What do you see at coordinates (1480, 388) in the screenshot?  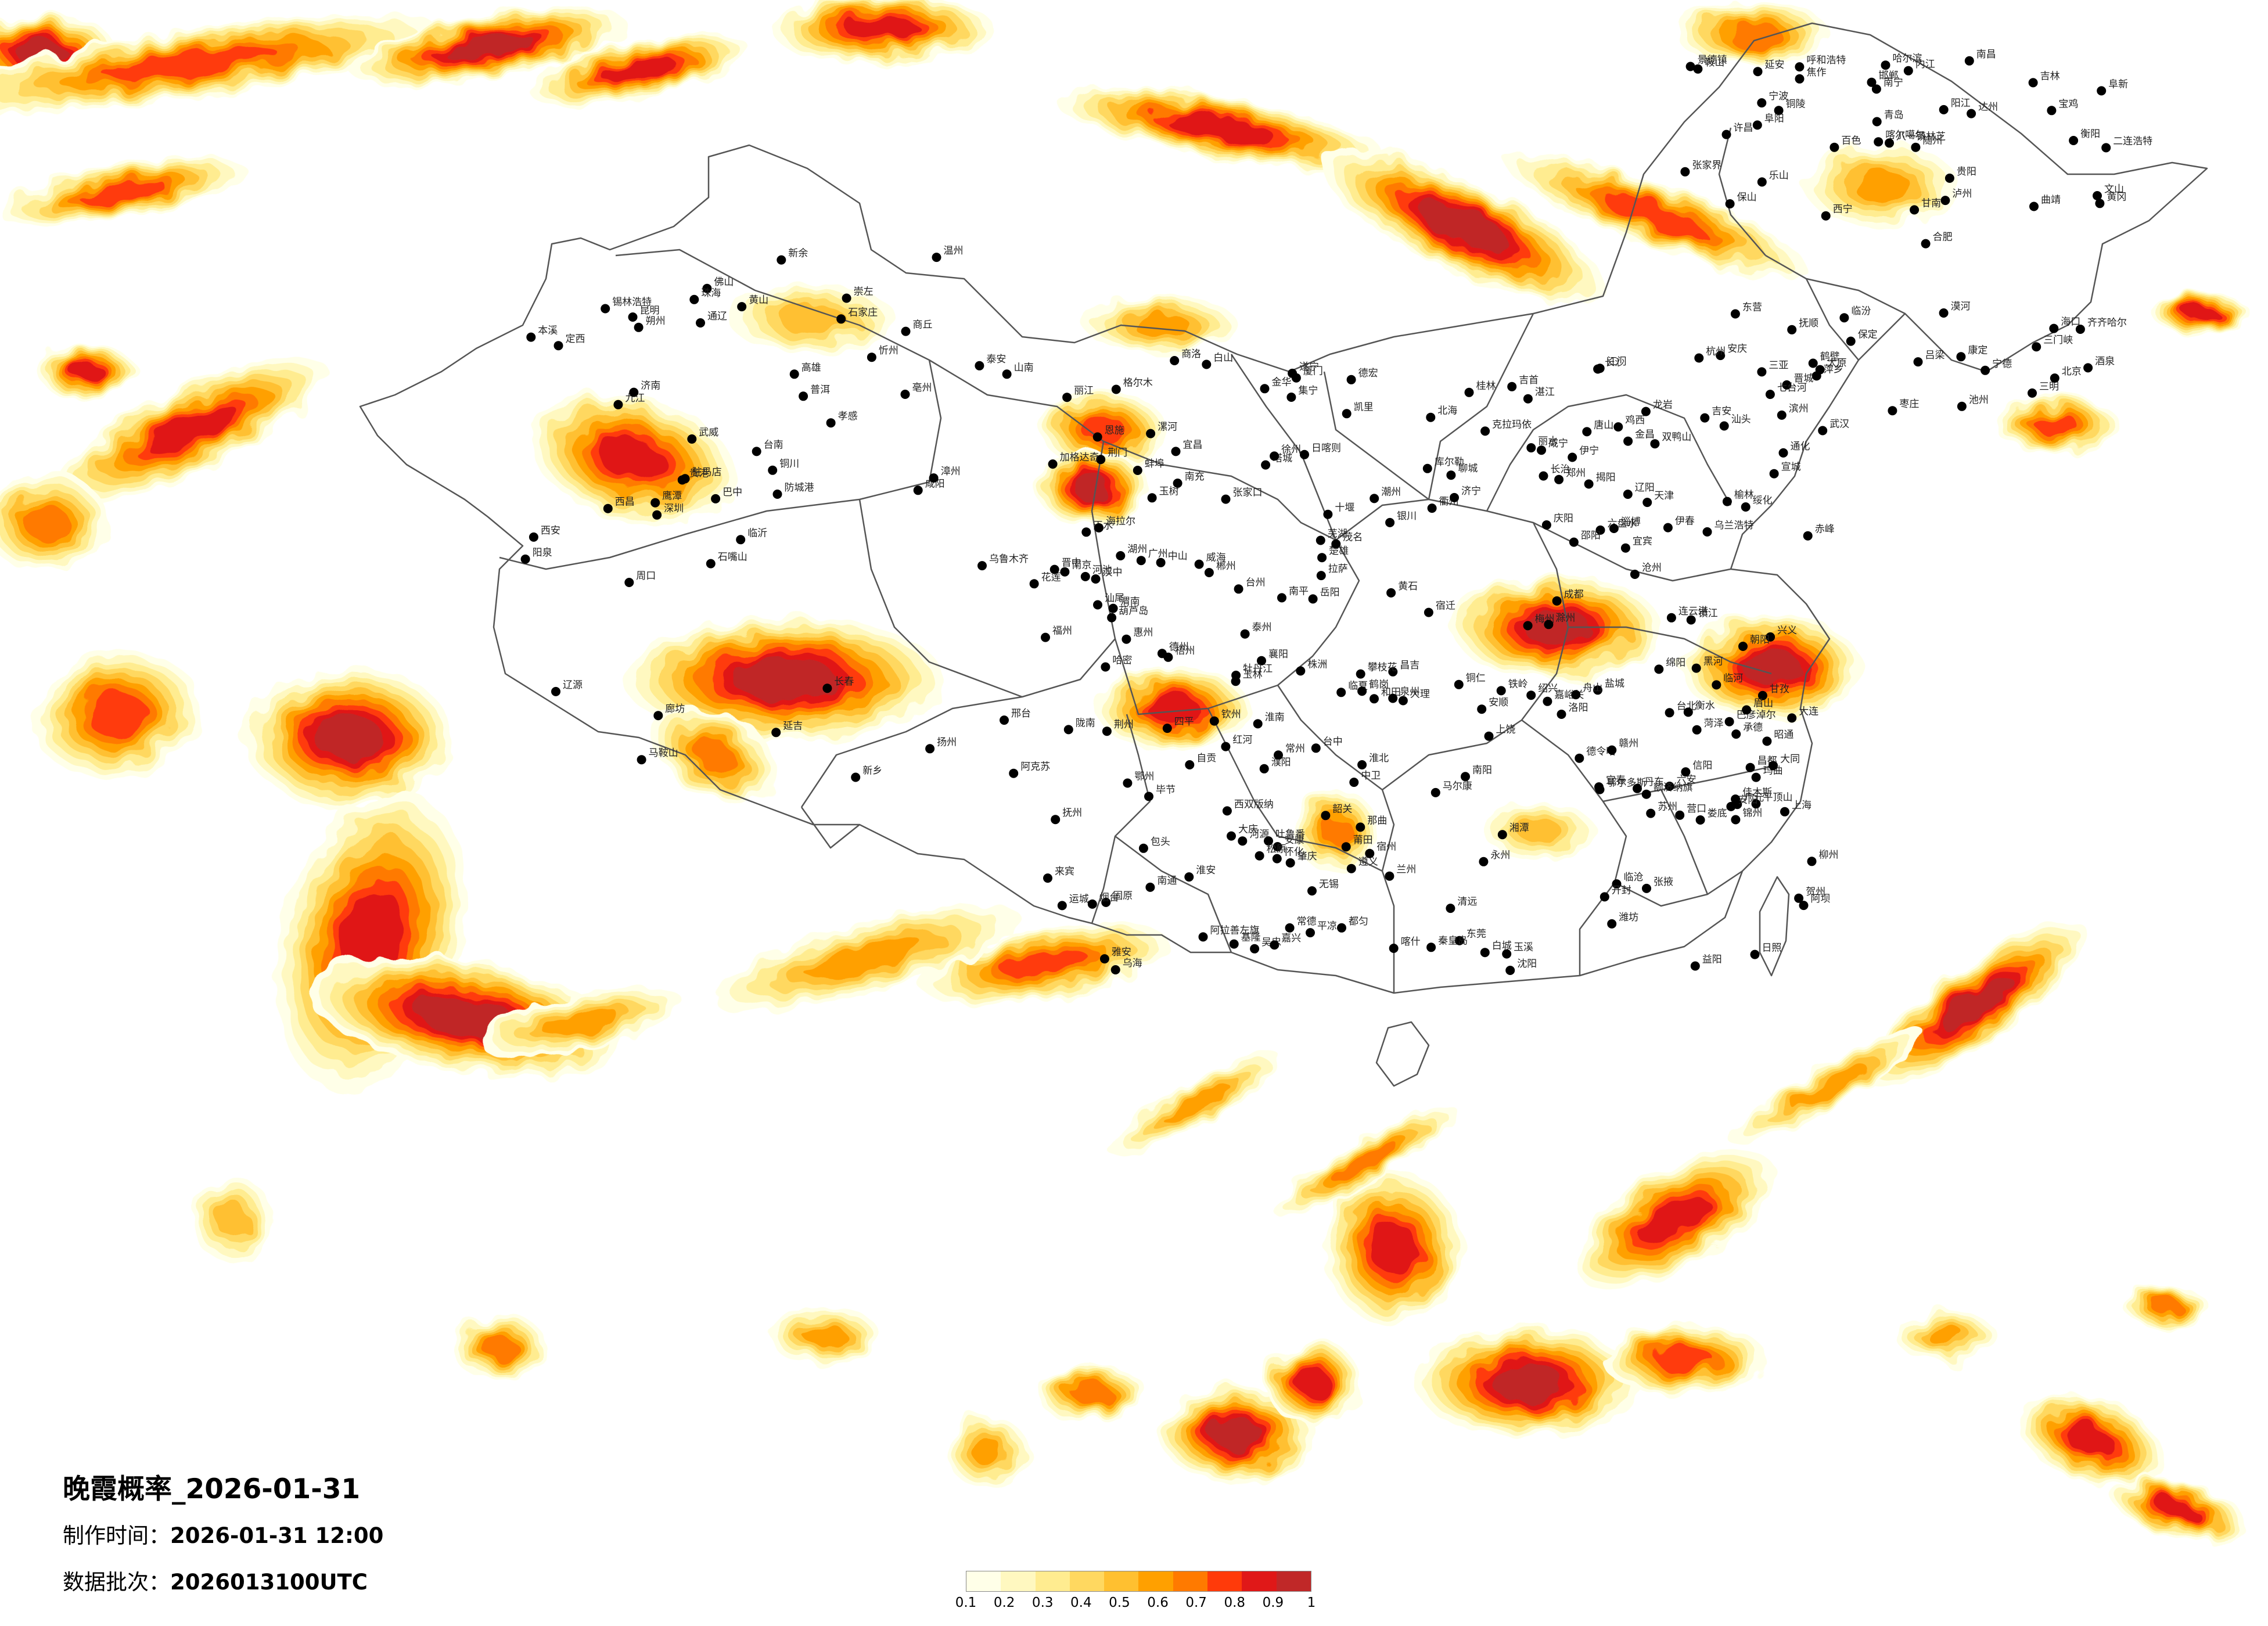 I see `city-marker: 桂林` at bounding box center [1480, 388].